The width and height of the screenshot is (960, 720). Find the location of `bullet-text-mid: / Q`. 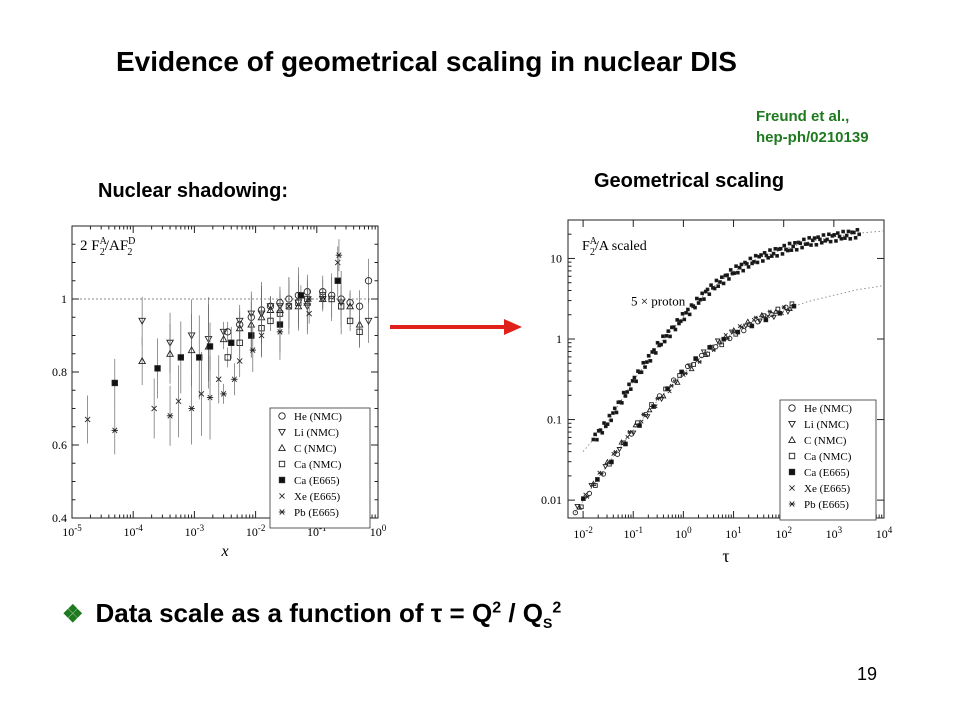

bullet-text-mid: / Q is located at coordinates (522, 613).